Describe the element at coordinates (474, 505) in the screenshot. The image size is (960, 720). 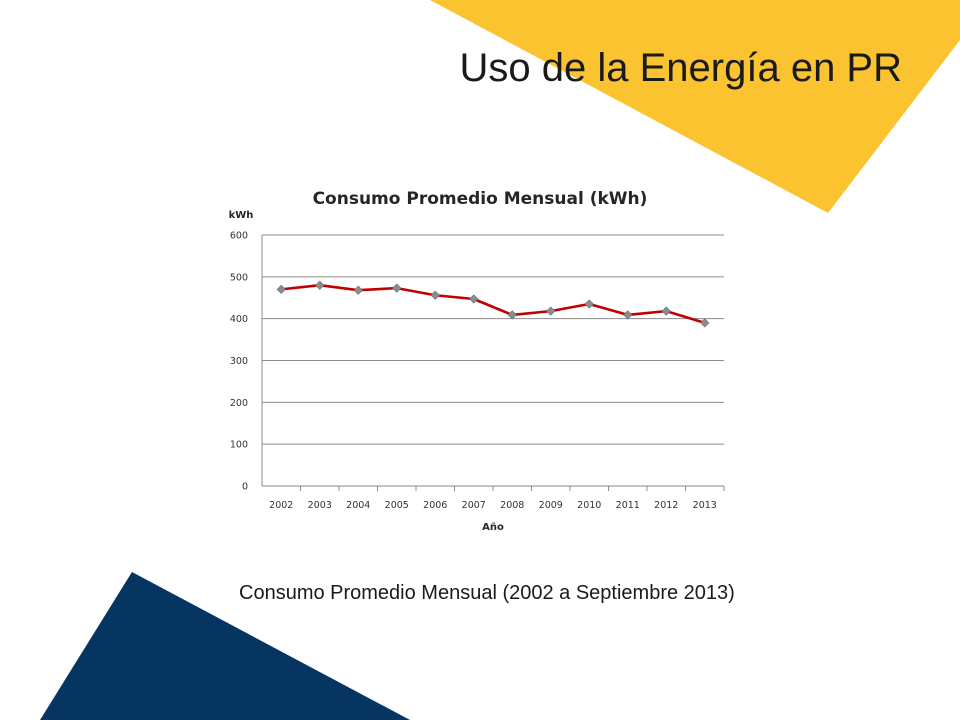
I see `x-tick-label: 2007` at that location.